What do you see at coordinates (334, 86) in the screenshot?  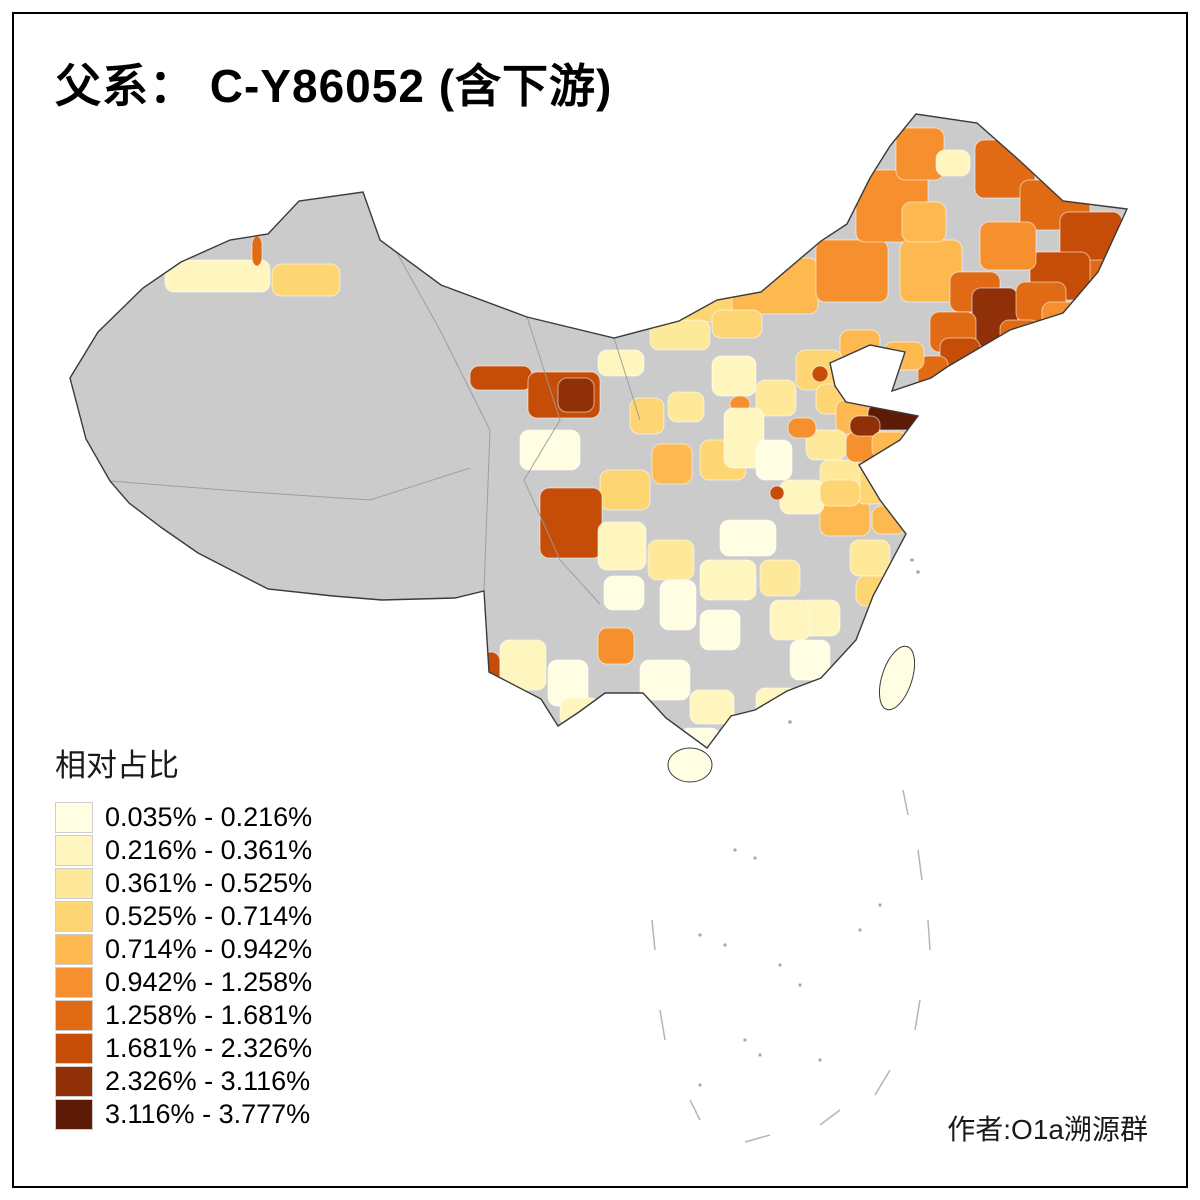 I see `figure-title: 父系： C-Y86052 (含下游)` at bounding box center [334, 86].